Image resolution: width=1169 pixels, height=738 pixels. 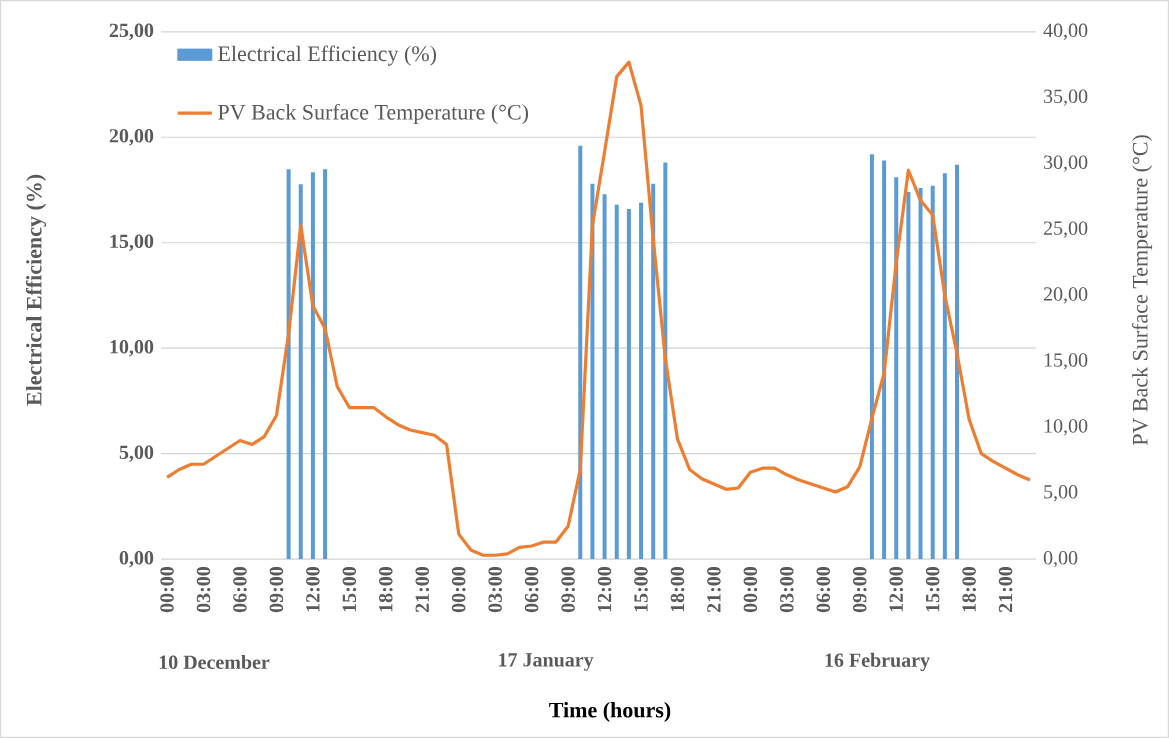 I want to click on y-axis-title: Electrical Efficiency (%), so click(x=36, y=290).